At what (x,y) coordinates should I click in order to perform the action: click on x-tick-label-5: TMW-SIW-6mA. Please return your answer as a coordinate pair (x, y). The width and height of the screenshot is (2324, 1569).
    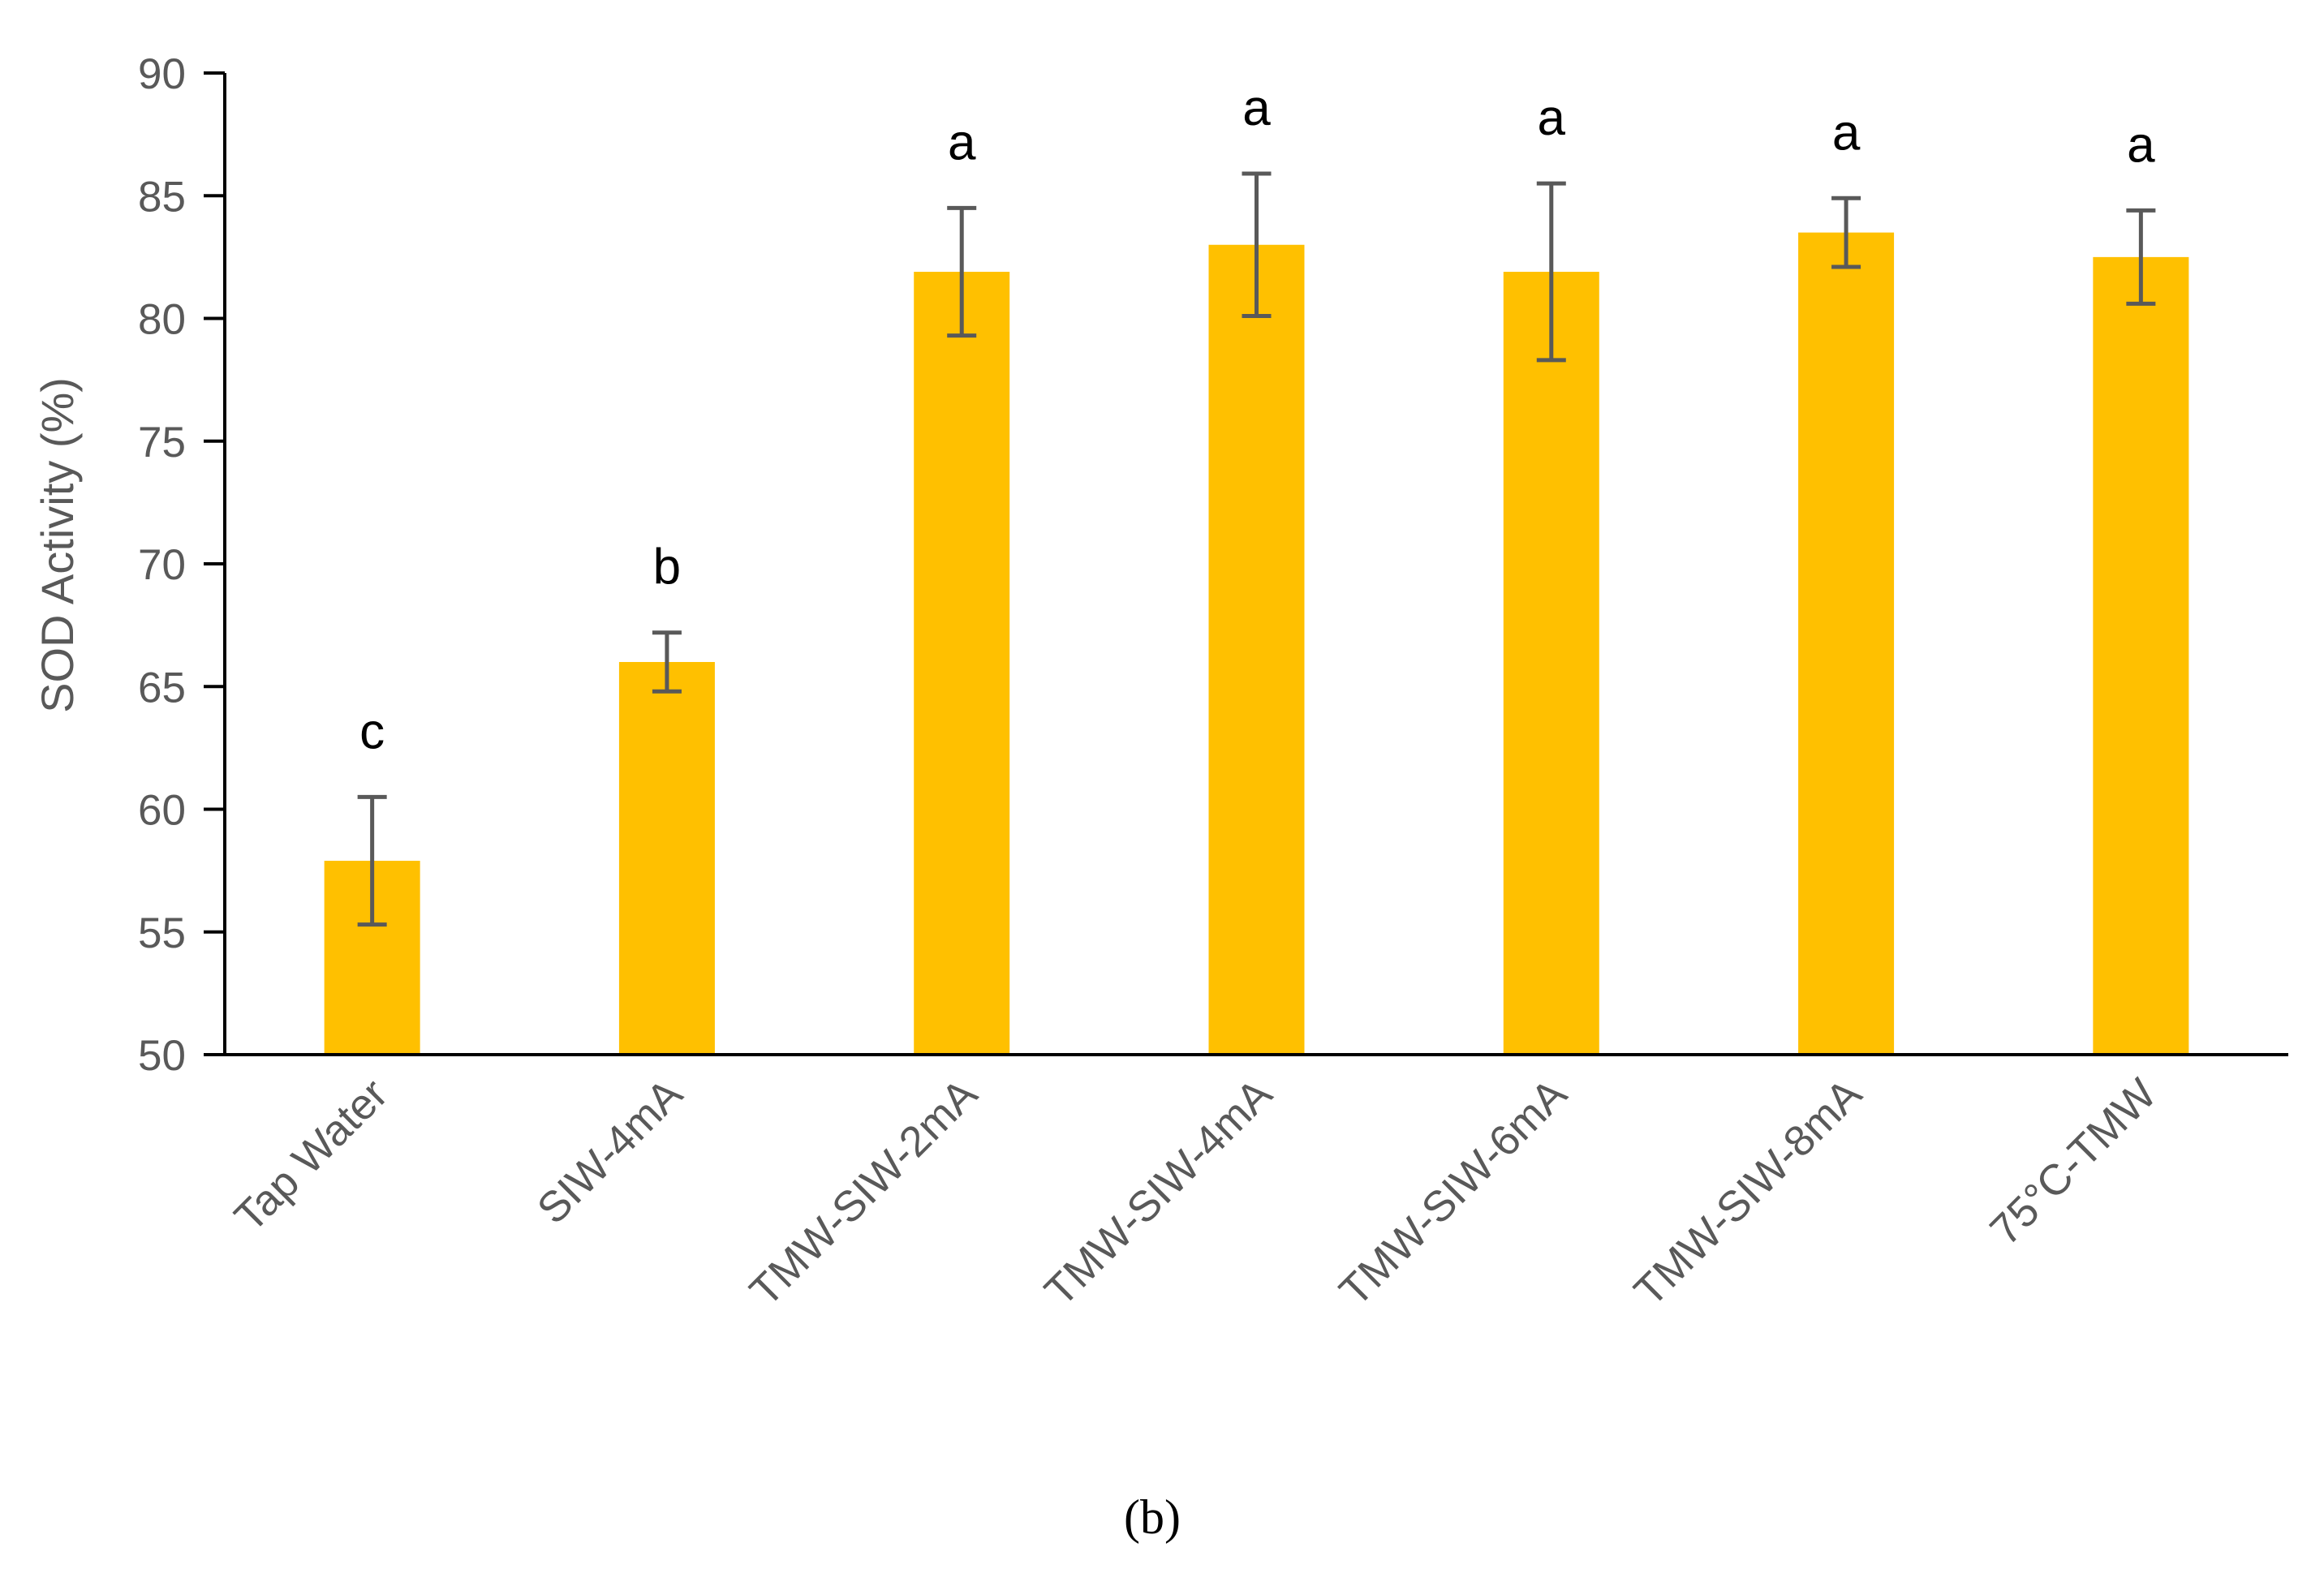
    Looking at the image, I should click on (1454, 1192).